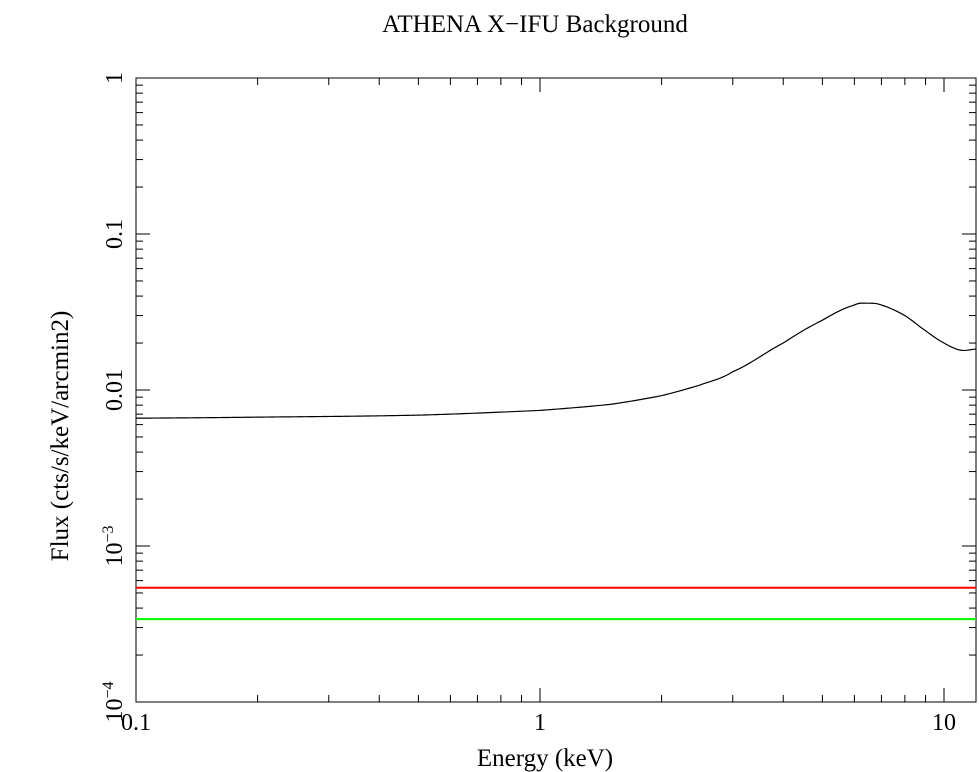 The image size is (979, 772). What do you see at coordinates (108, 533) in the screenshot?
I see `y-tick-exponent: −3` at bounding box center [108, 533].